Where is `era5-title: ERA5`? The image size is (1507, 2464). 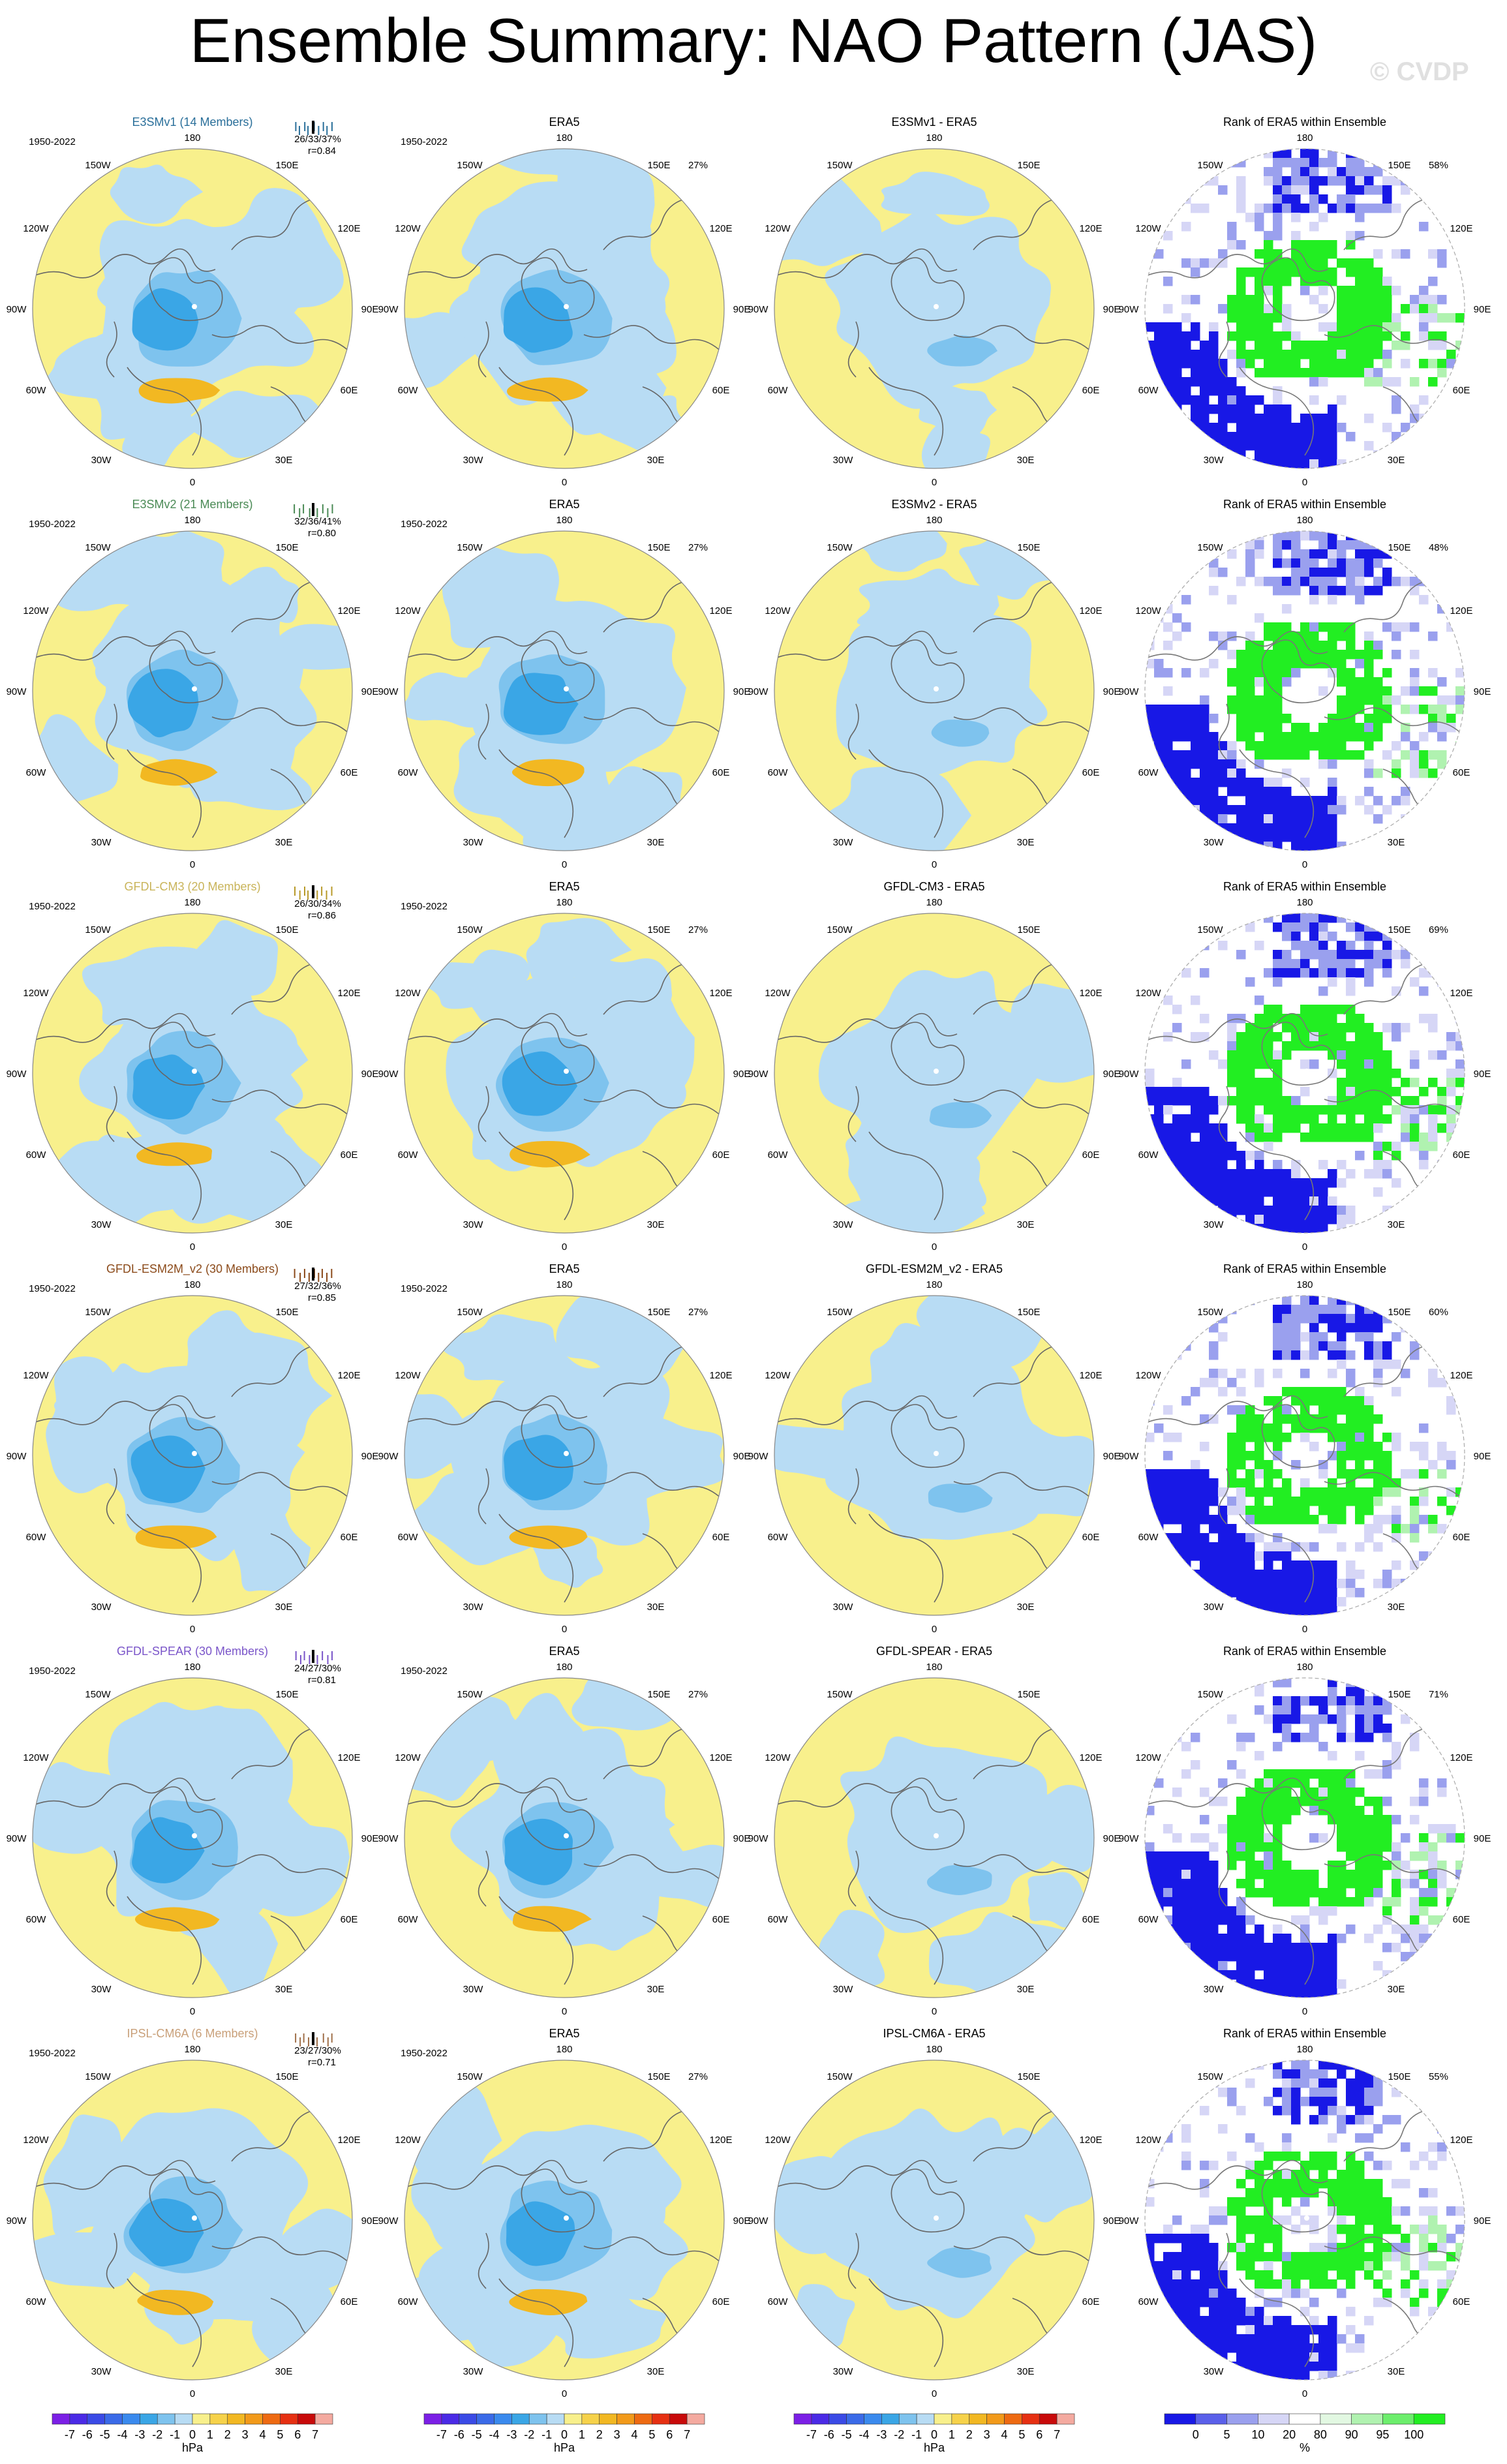 era5-title: ERA5 is located at coordinates (564, 887).